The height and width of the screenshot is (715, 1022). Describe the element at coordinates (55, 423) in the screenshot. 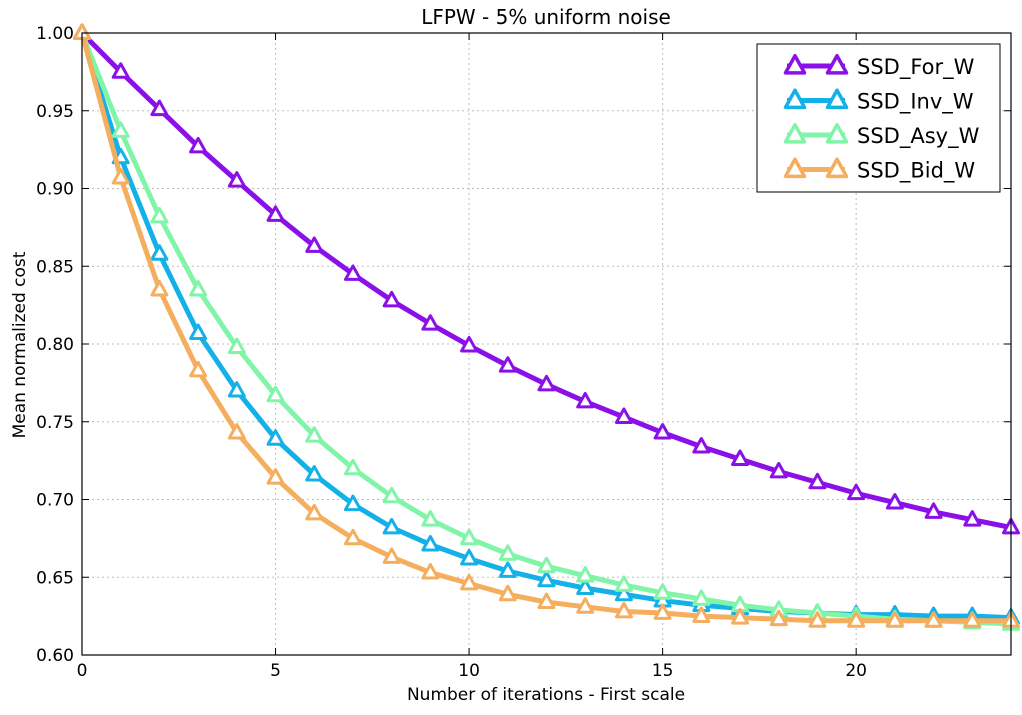

I see `y-tick-label: 0.75` at that location.